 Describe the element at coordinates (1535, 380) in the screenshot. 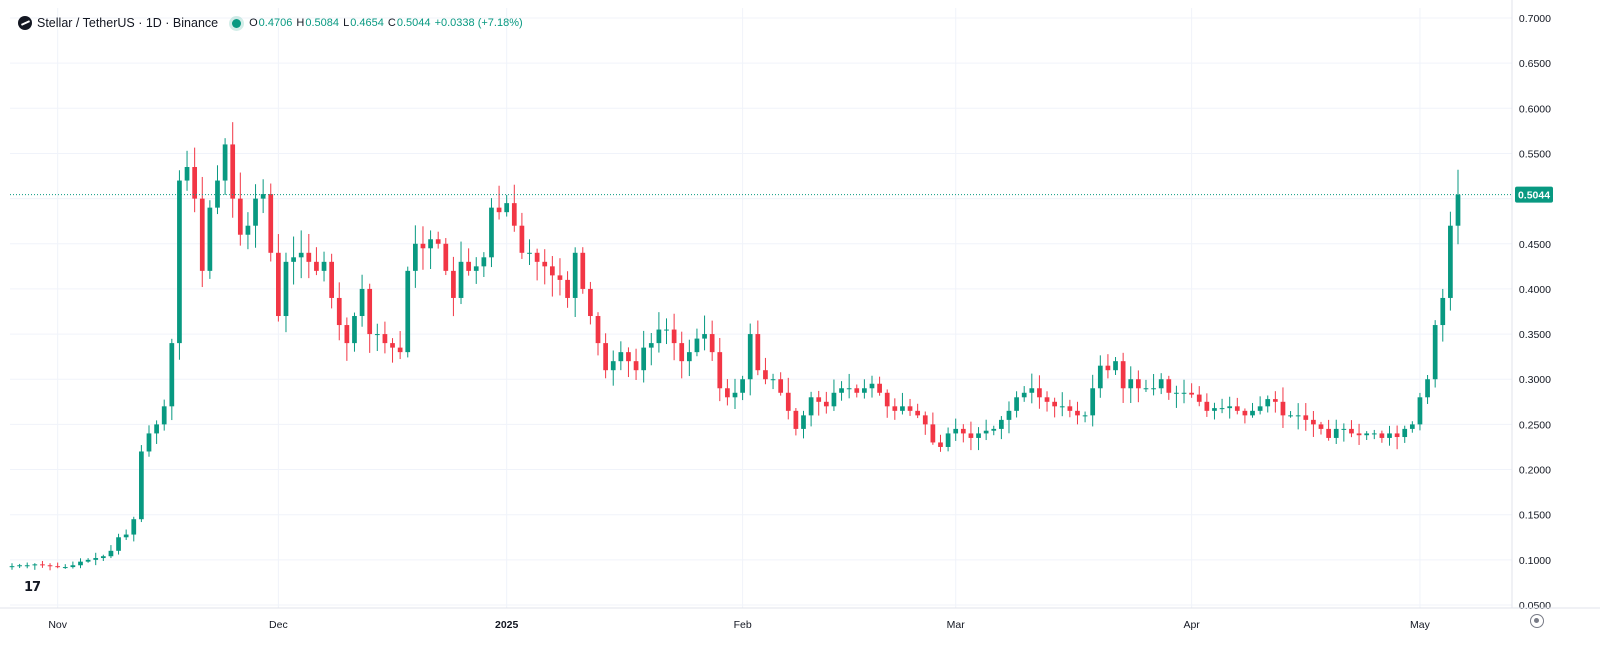

I see `y-tick-label: 0.3000` at that location.